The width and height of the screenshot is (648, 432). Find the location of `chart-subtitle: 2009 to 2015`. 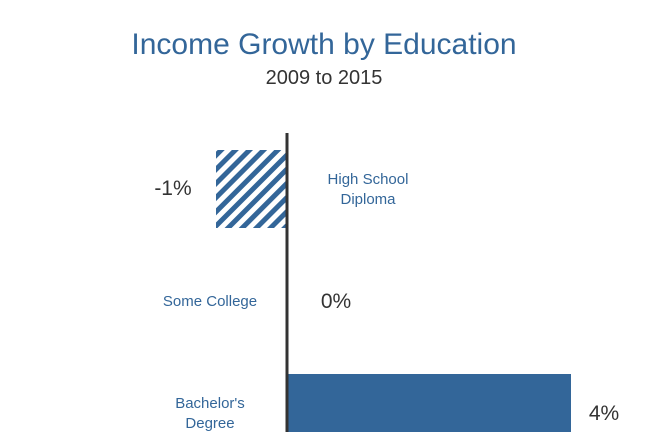

chart-subtitle: 2009 to 2015 is located at coordinates (324, 78).